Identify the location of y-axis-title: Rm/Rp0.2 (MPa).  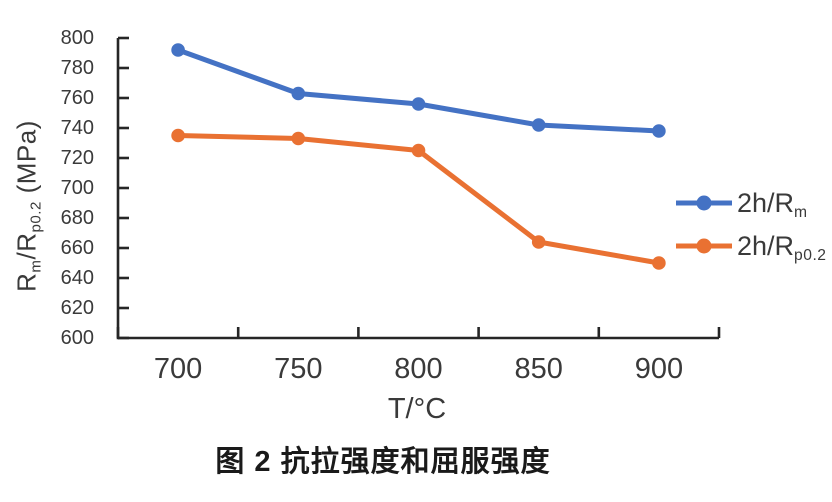
(28, 206).